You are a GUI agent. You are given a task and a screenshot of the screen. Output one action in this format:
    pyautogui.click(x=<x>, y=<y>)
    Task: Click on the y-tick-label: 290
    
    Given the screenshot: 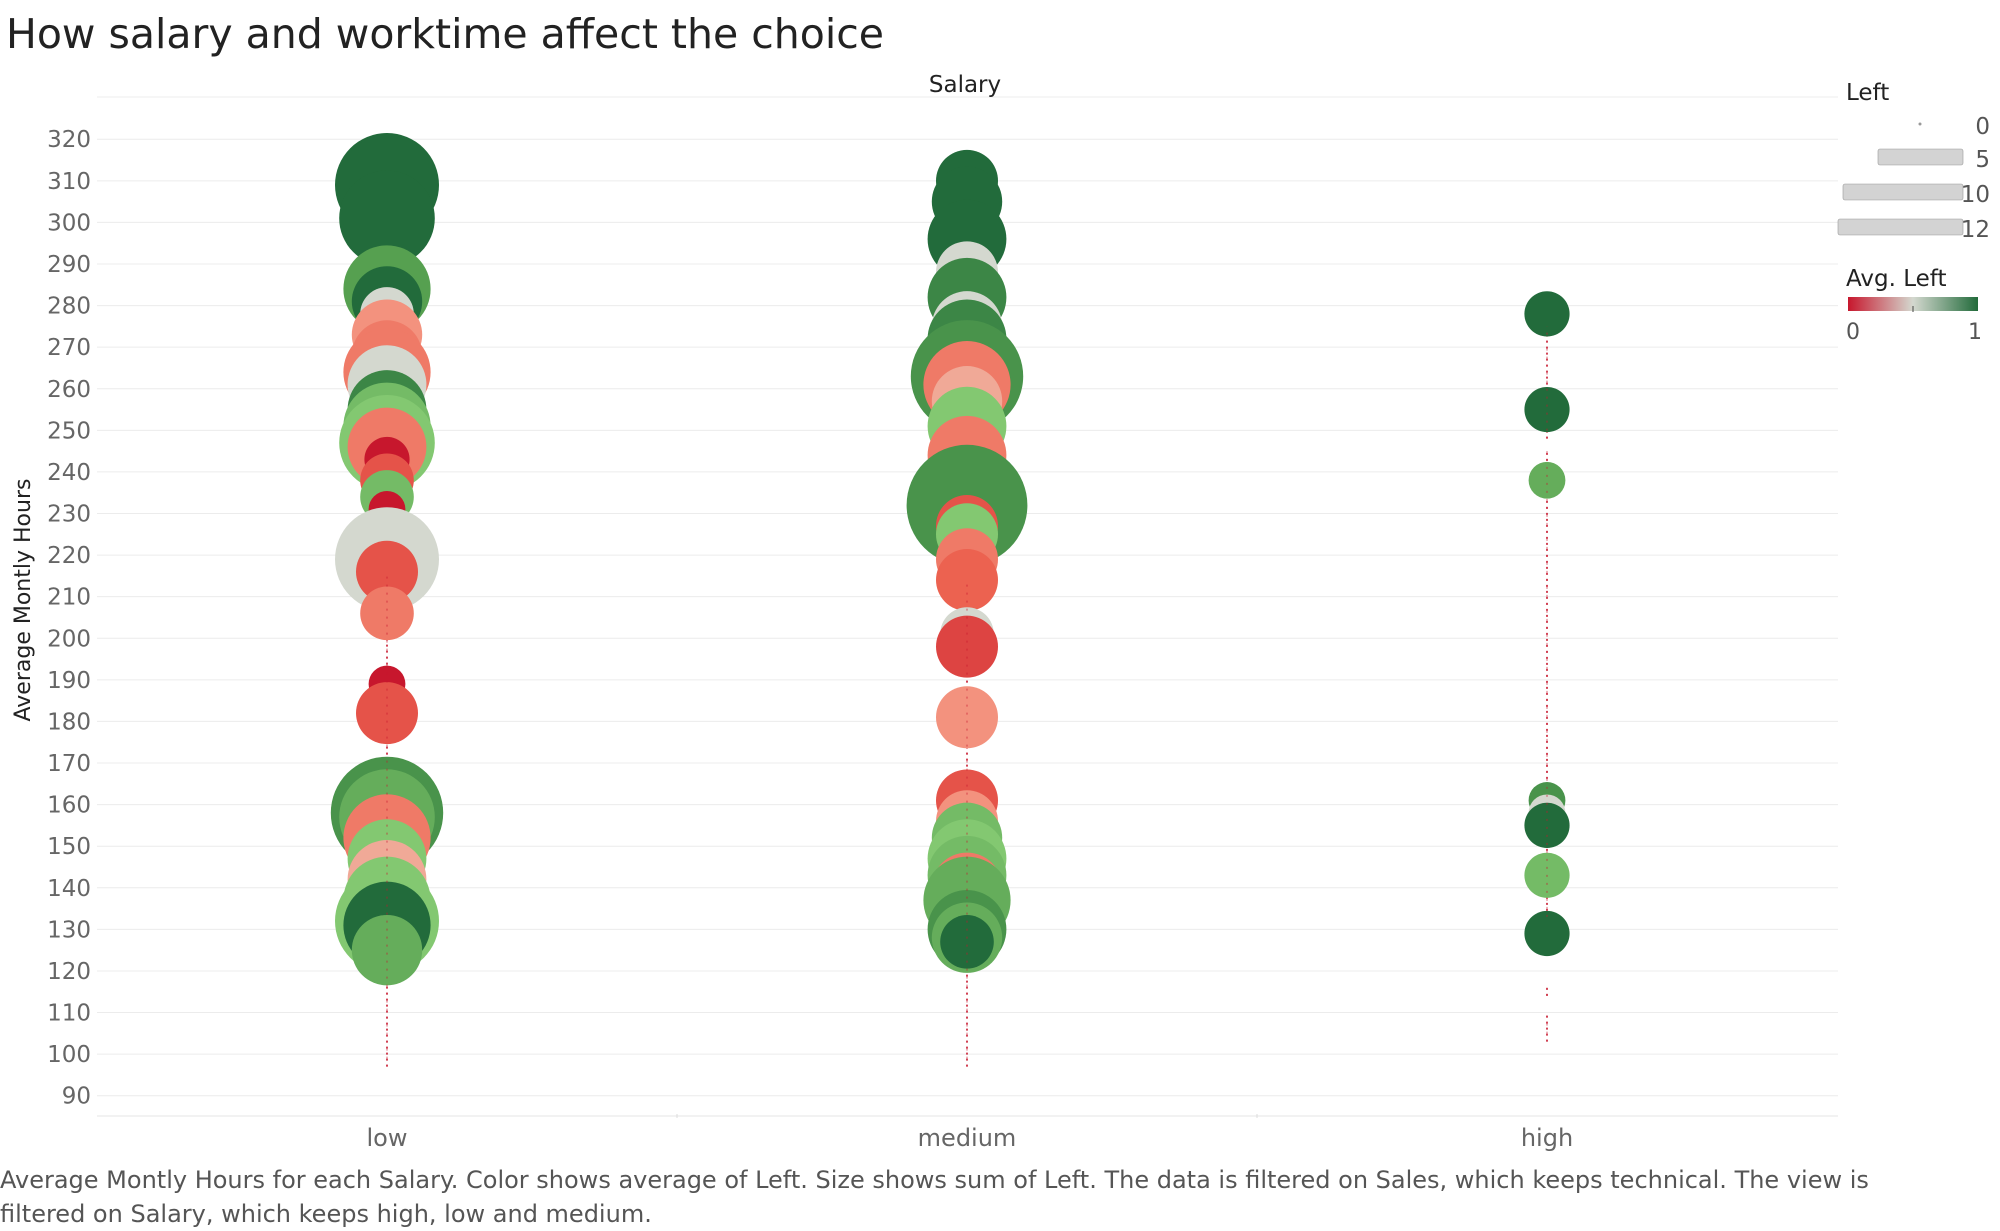 What is the action you would take?
    pyautogui.click(x=69, y=265)
    